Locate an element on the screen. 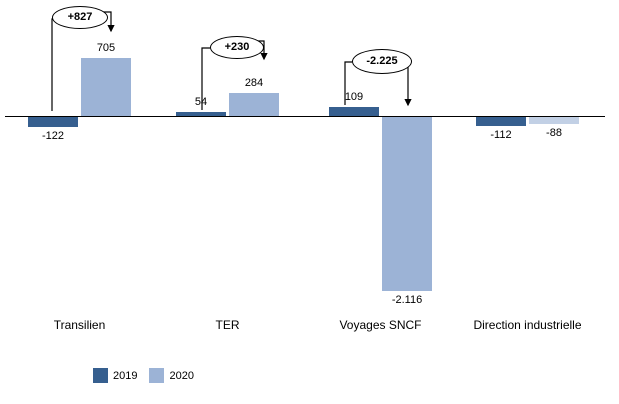  category-label-ter: TER is located at coordinates (227, 325).